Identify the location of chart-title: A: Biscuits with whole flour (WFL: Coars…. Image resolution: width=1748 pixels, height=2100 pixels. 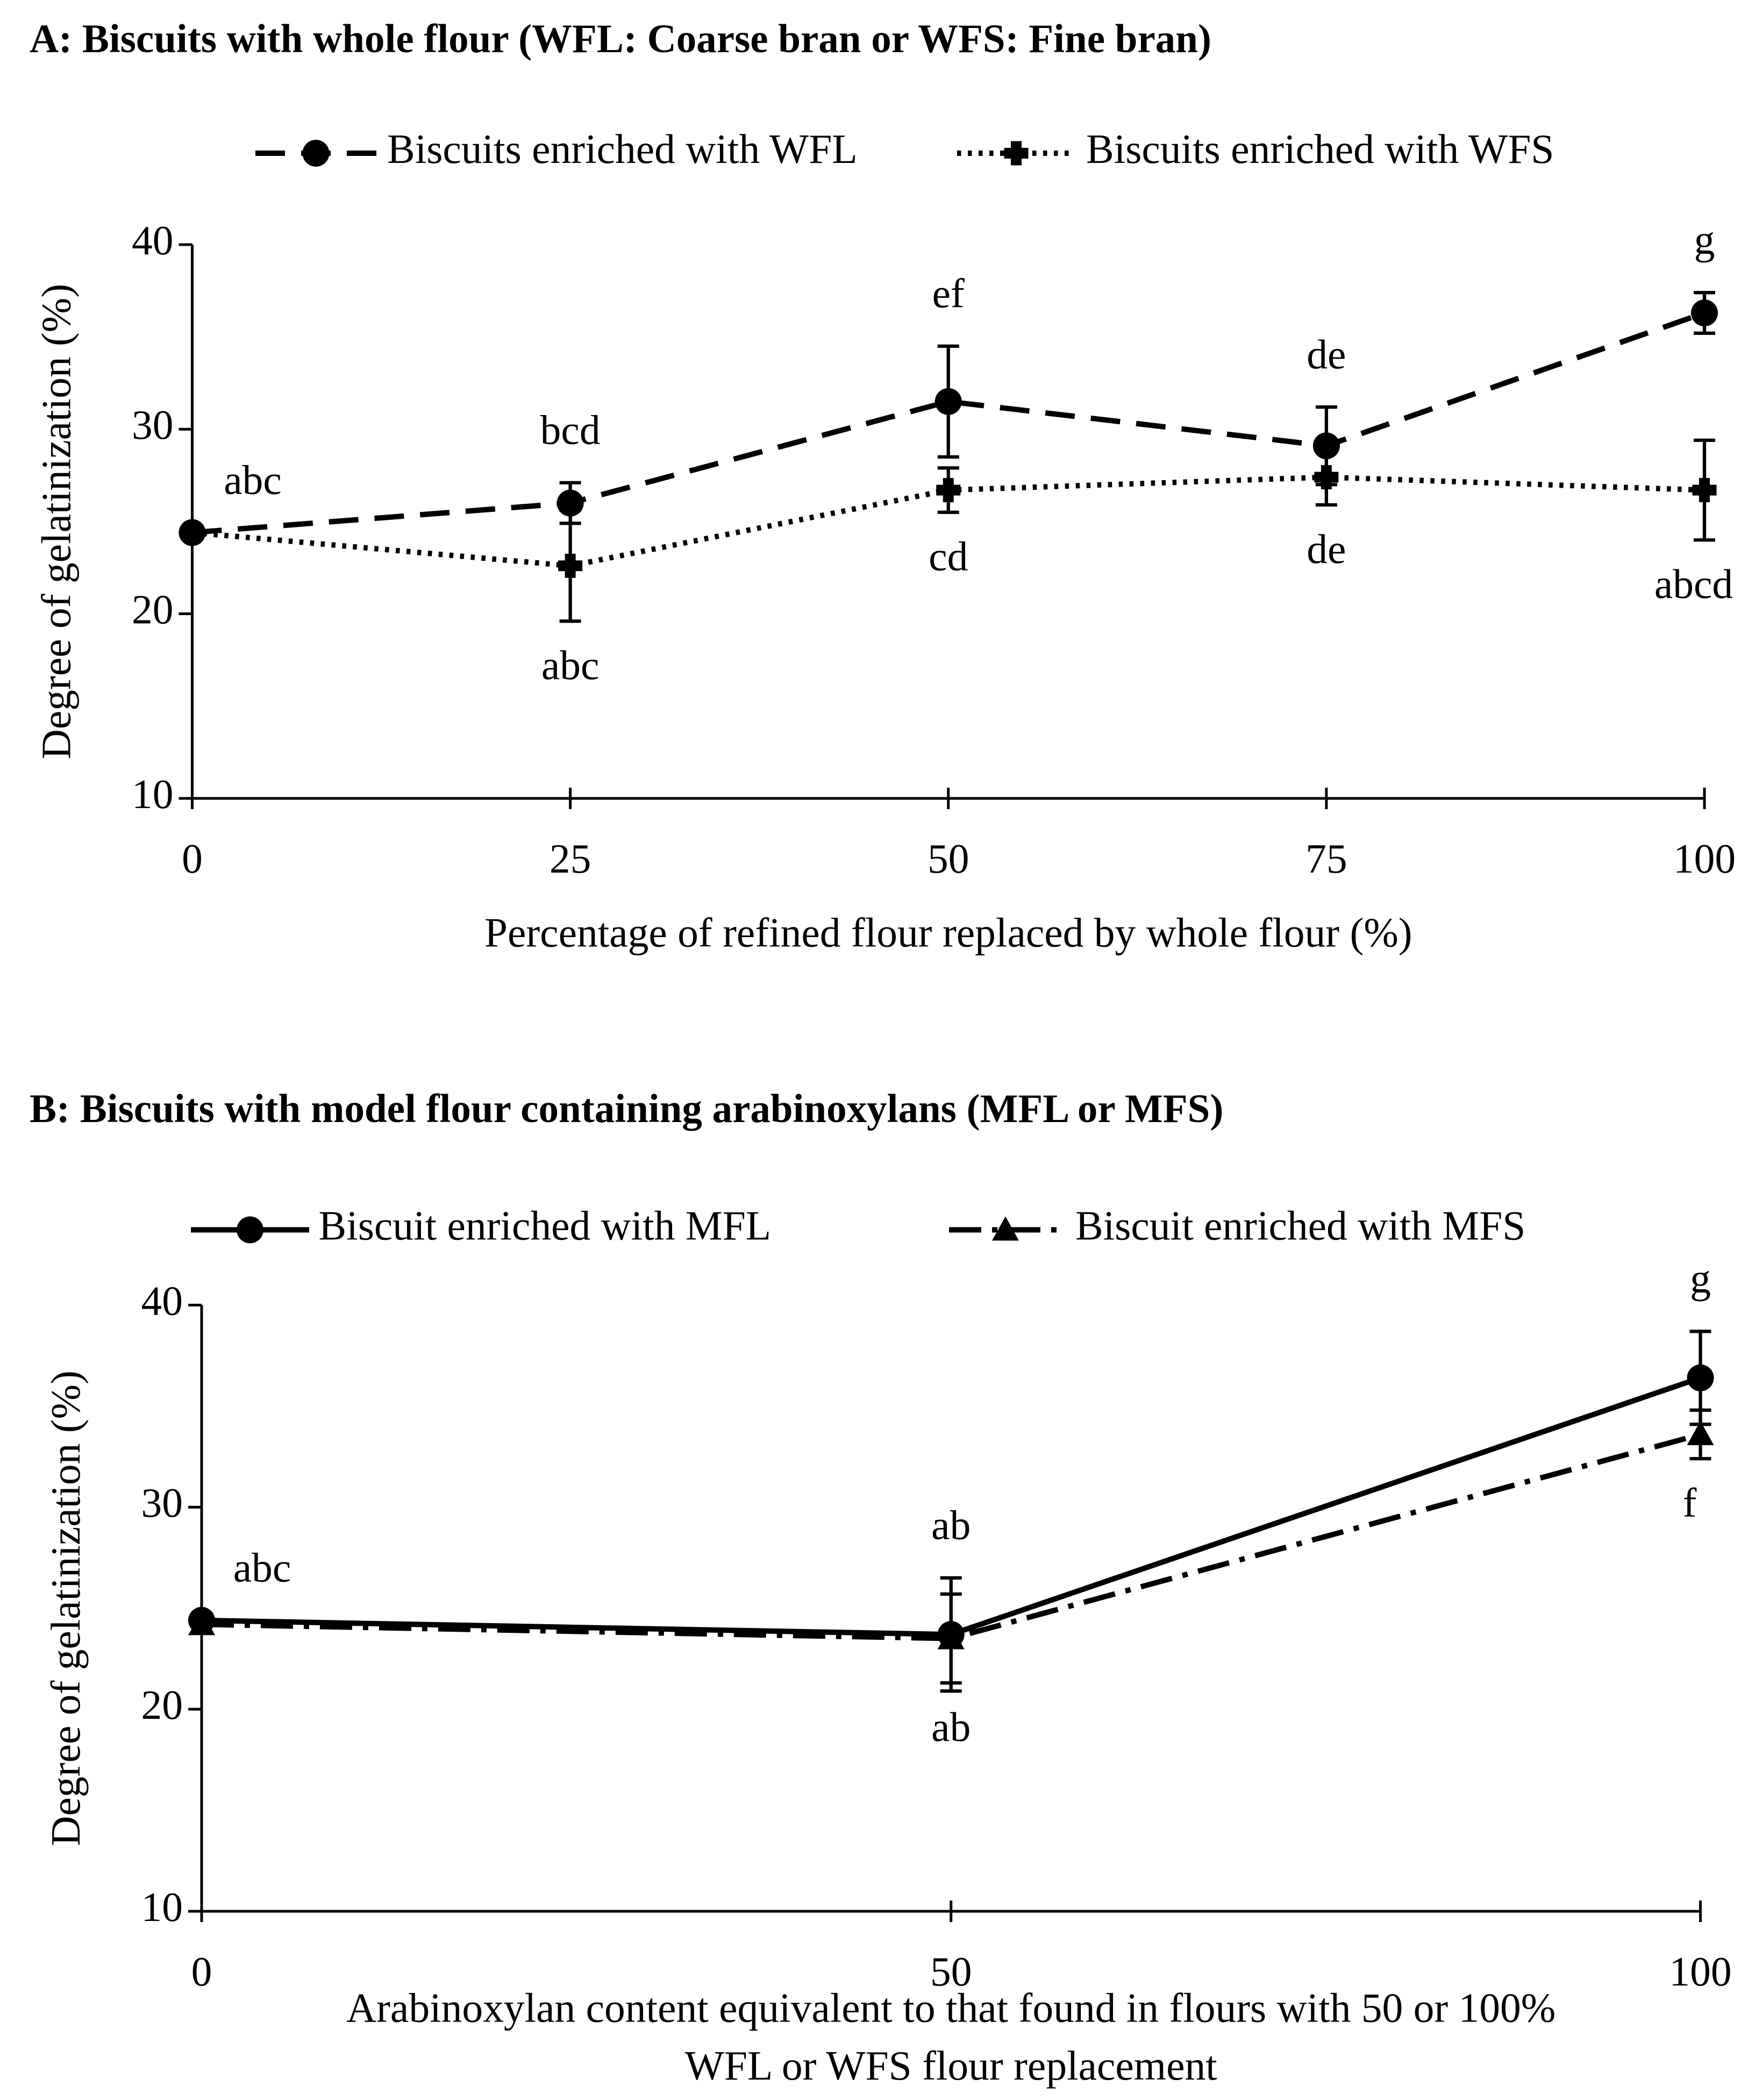
(620, 39).